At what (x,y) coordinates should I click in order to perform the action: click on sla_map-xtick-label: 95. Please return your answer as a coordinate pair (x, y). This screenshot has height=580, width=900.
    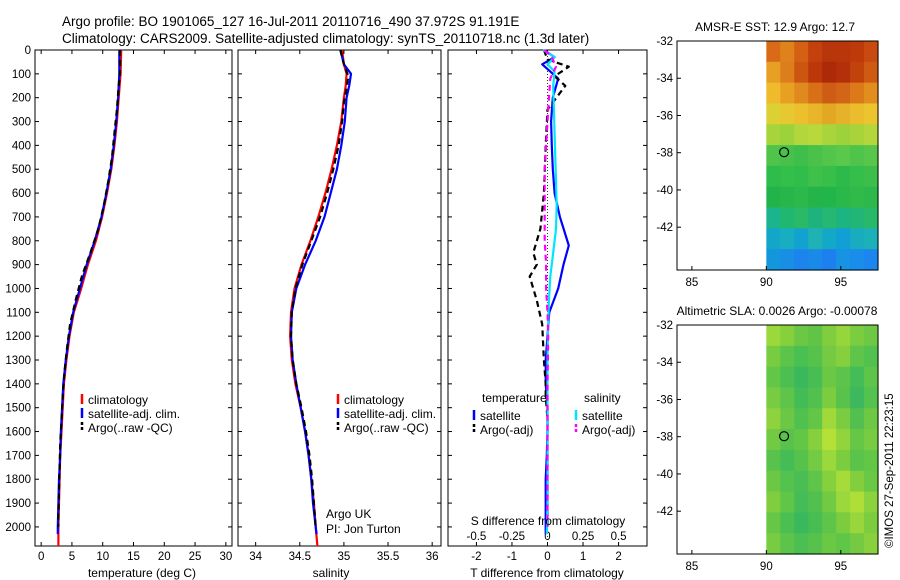
    Looking at the image, I should click on (840, 567).